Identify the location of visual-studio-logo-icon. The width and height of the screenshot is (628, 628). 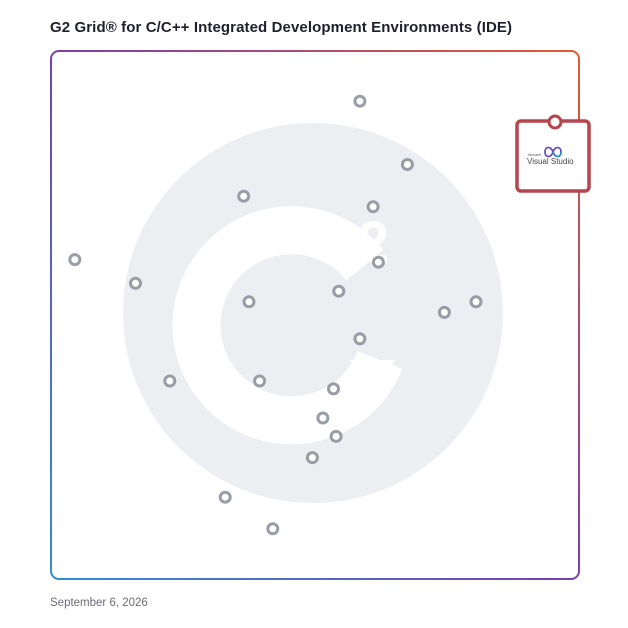
(553, 152).